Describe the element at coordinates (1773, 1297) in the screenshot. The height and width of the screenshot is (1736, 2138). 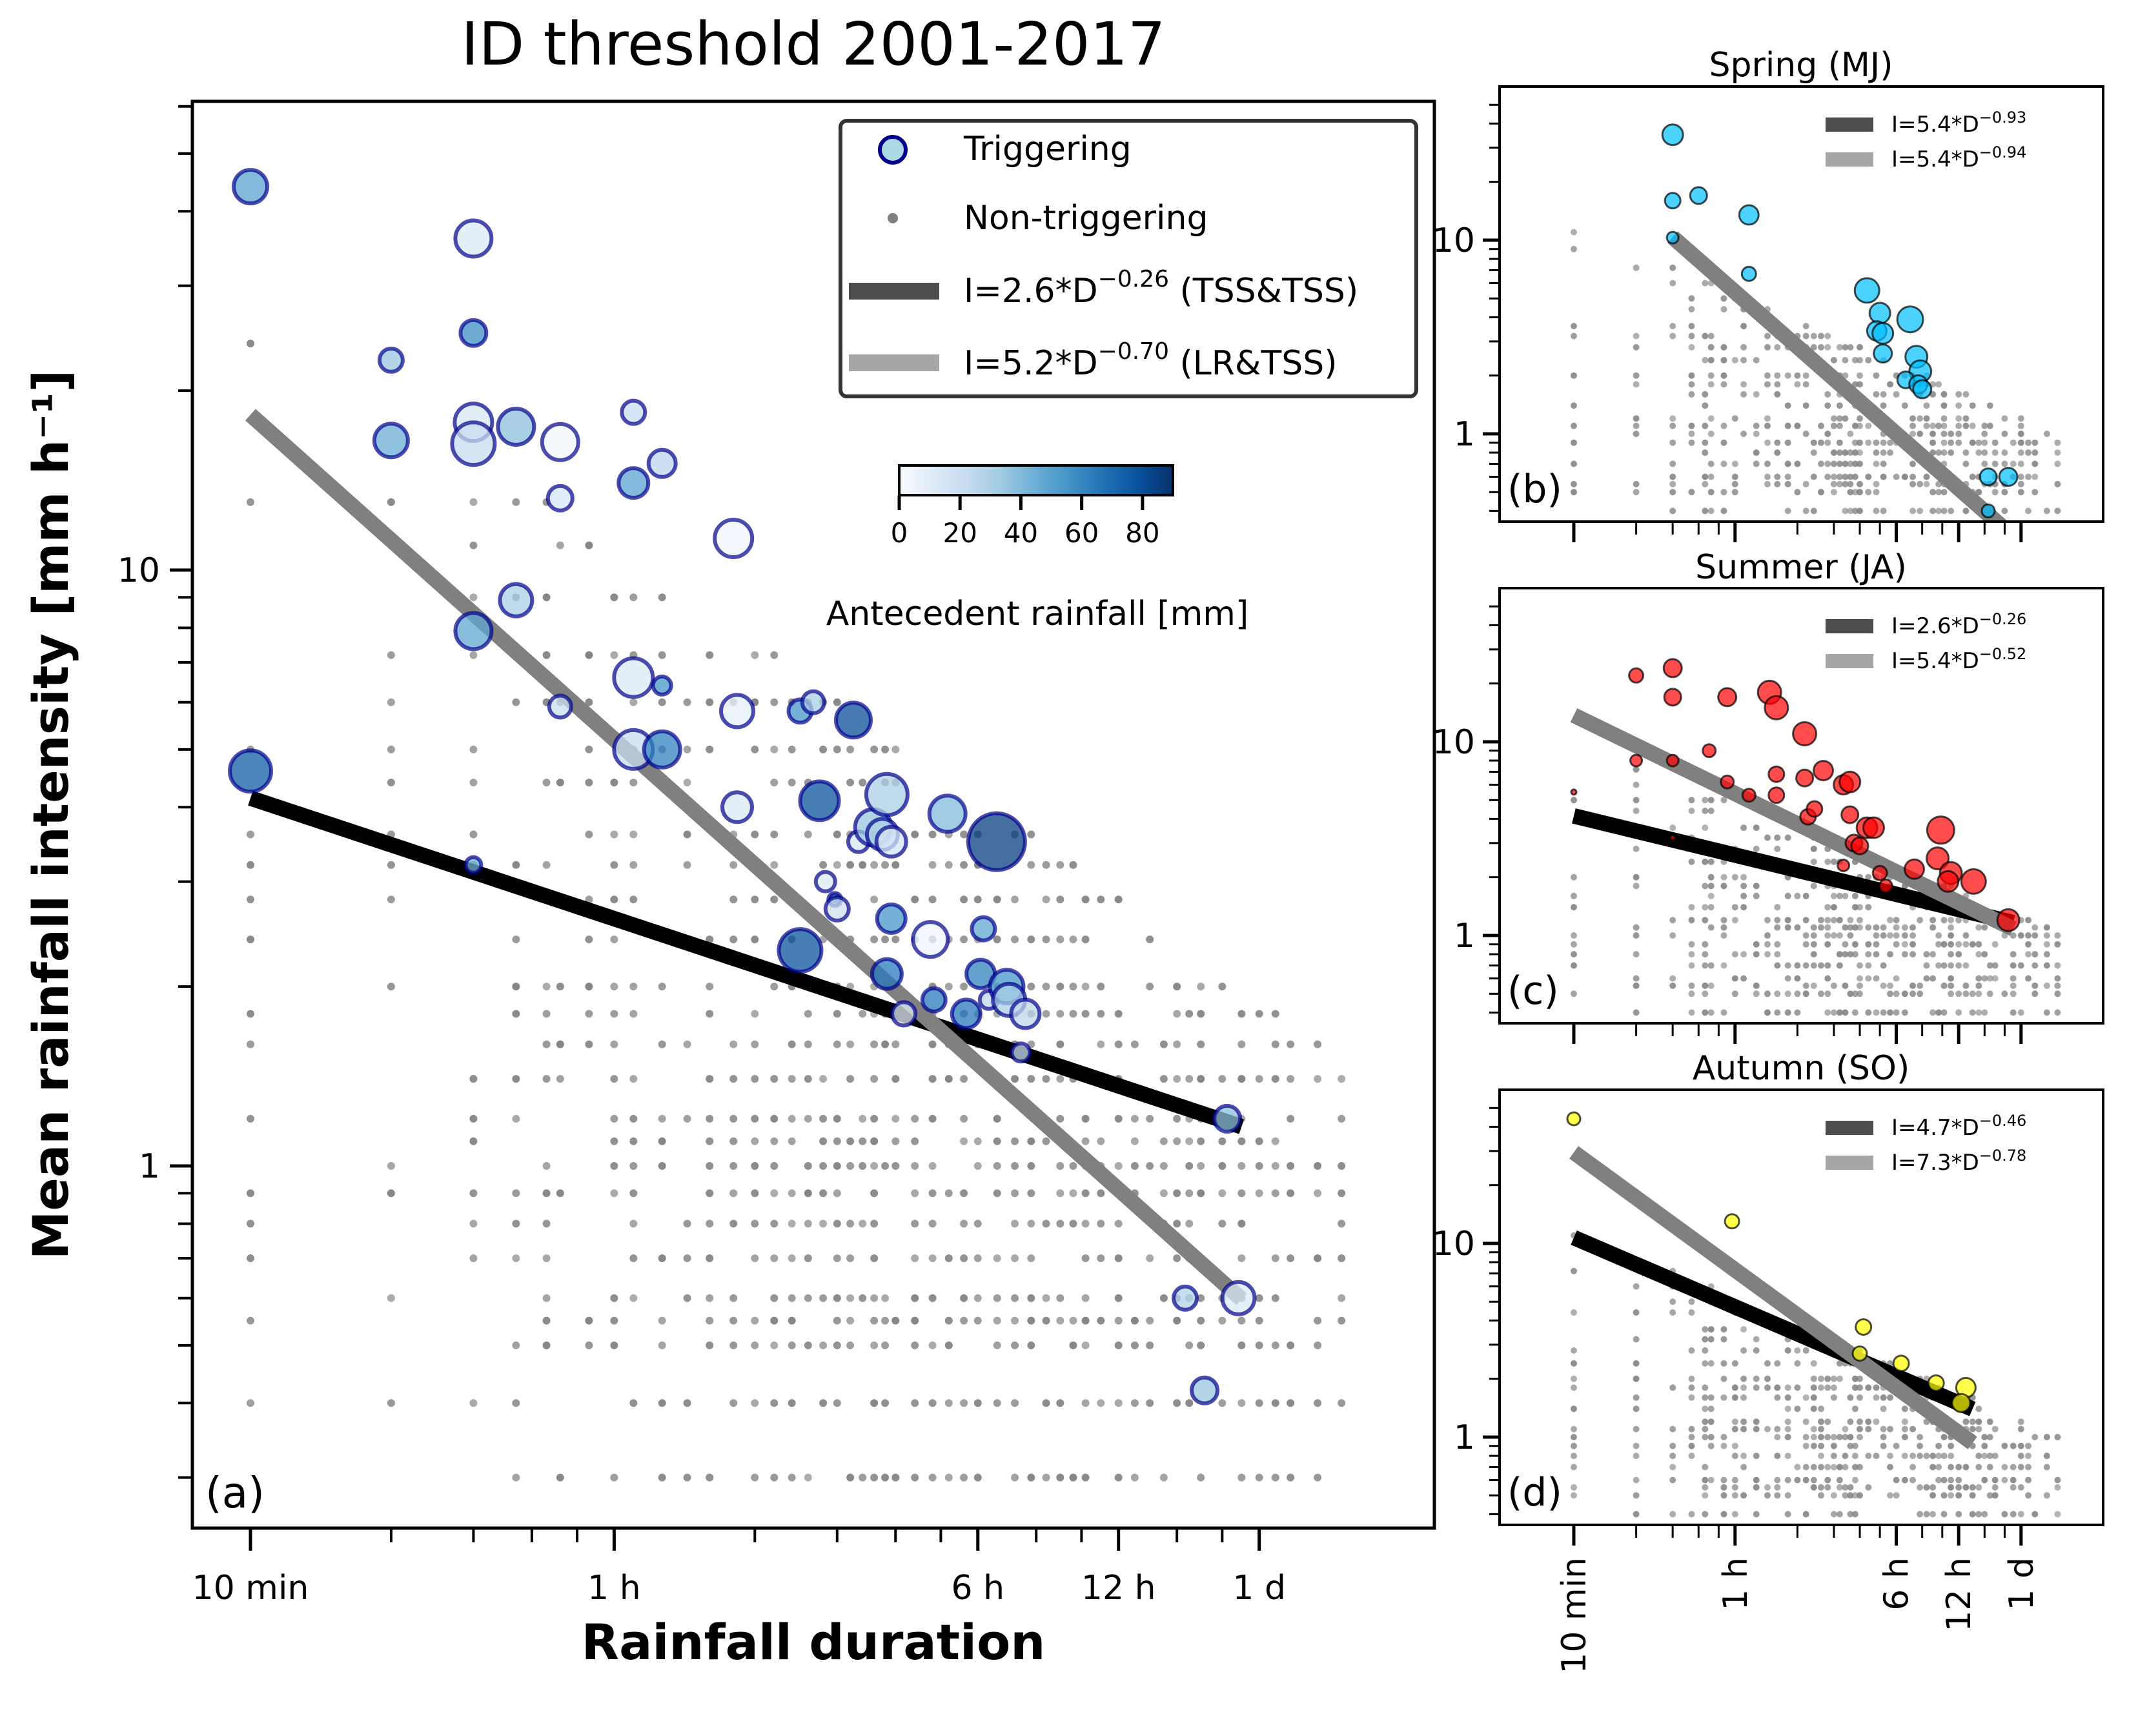
I see `threshold-lines` at that location.